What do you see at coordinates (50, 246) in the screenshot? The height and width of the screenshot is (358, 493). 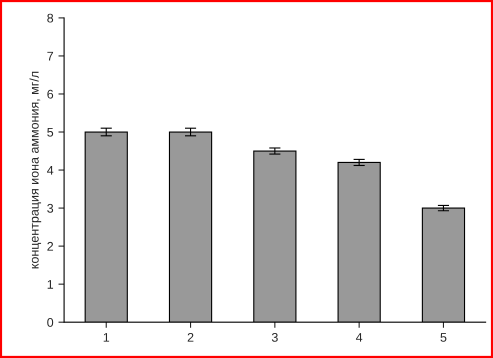 I see `y-tick-label: 2` at bounding box center [50, 246].